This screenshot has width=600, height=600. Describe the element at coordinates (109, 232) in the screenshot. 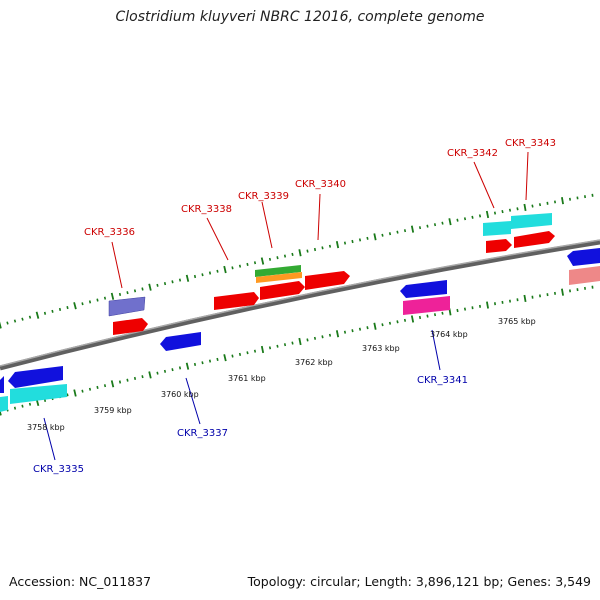

I see `gene-label-ckr-3336: CKR_3336` at that location.